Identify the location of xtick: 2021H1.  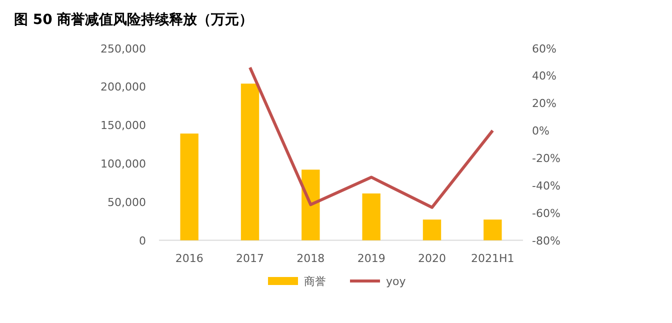
(492, 258).